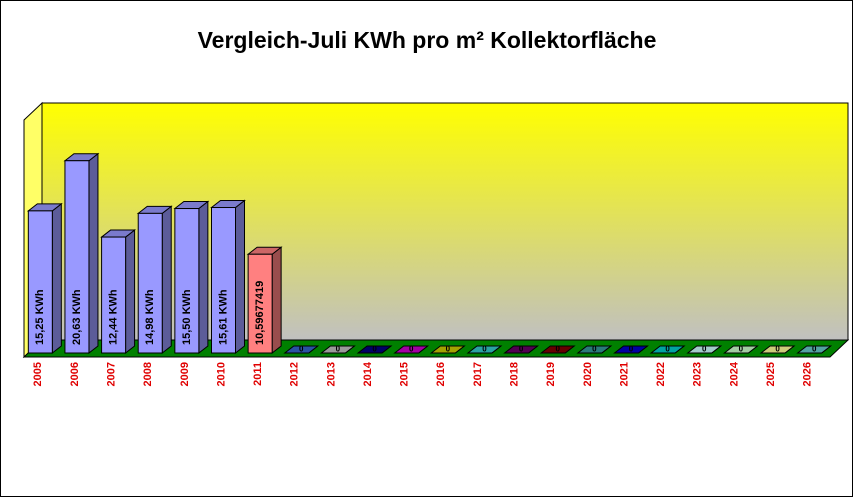  I want to click on value-label: 14,98 KWh, so click(150, 317).